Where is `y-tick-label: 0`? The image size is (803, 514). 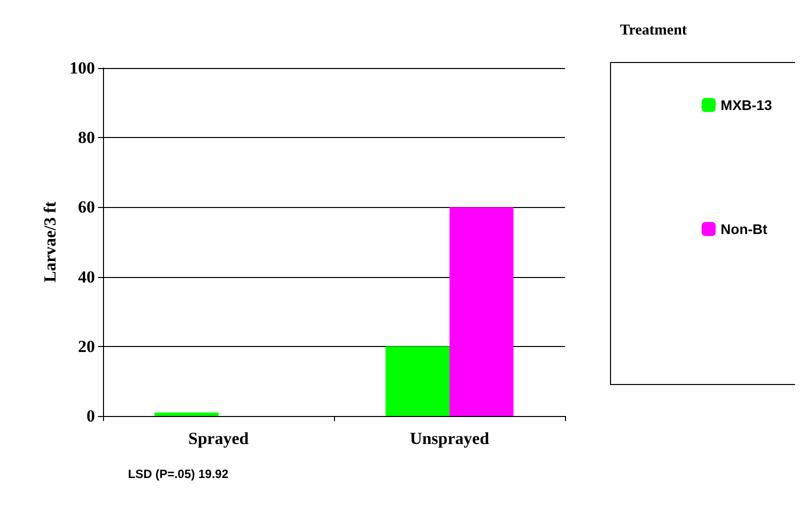 y-tick-label: 0 is located at coordinates (90, 416).